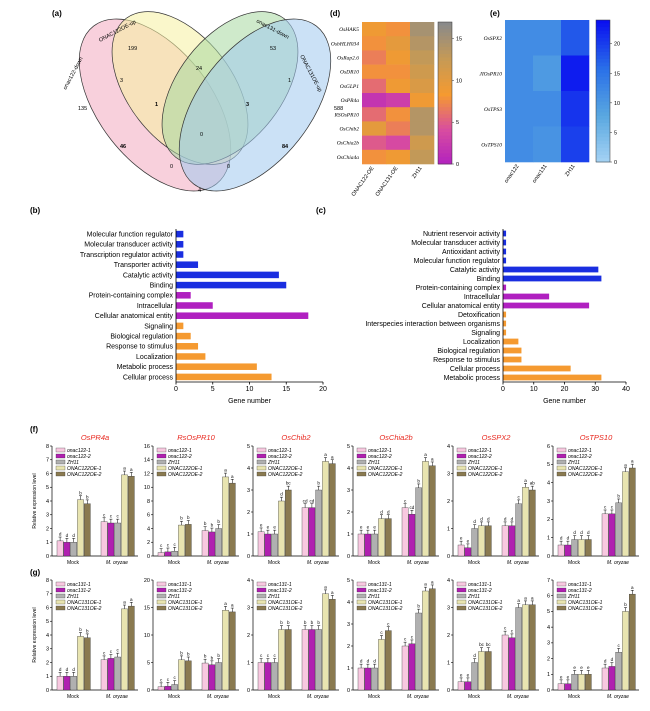 The height and width of the screenshot is (711, 650). What do you see at coordinates (565, 389) in the screenshot?
I see `x-tick-label: 20` at bounding box center [565, 389].